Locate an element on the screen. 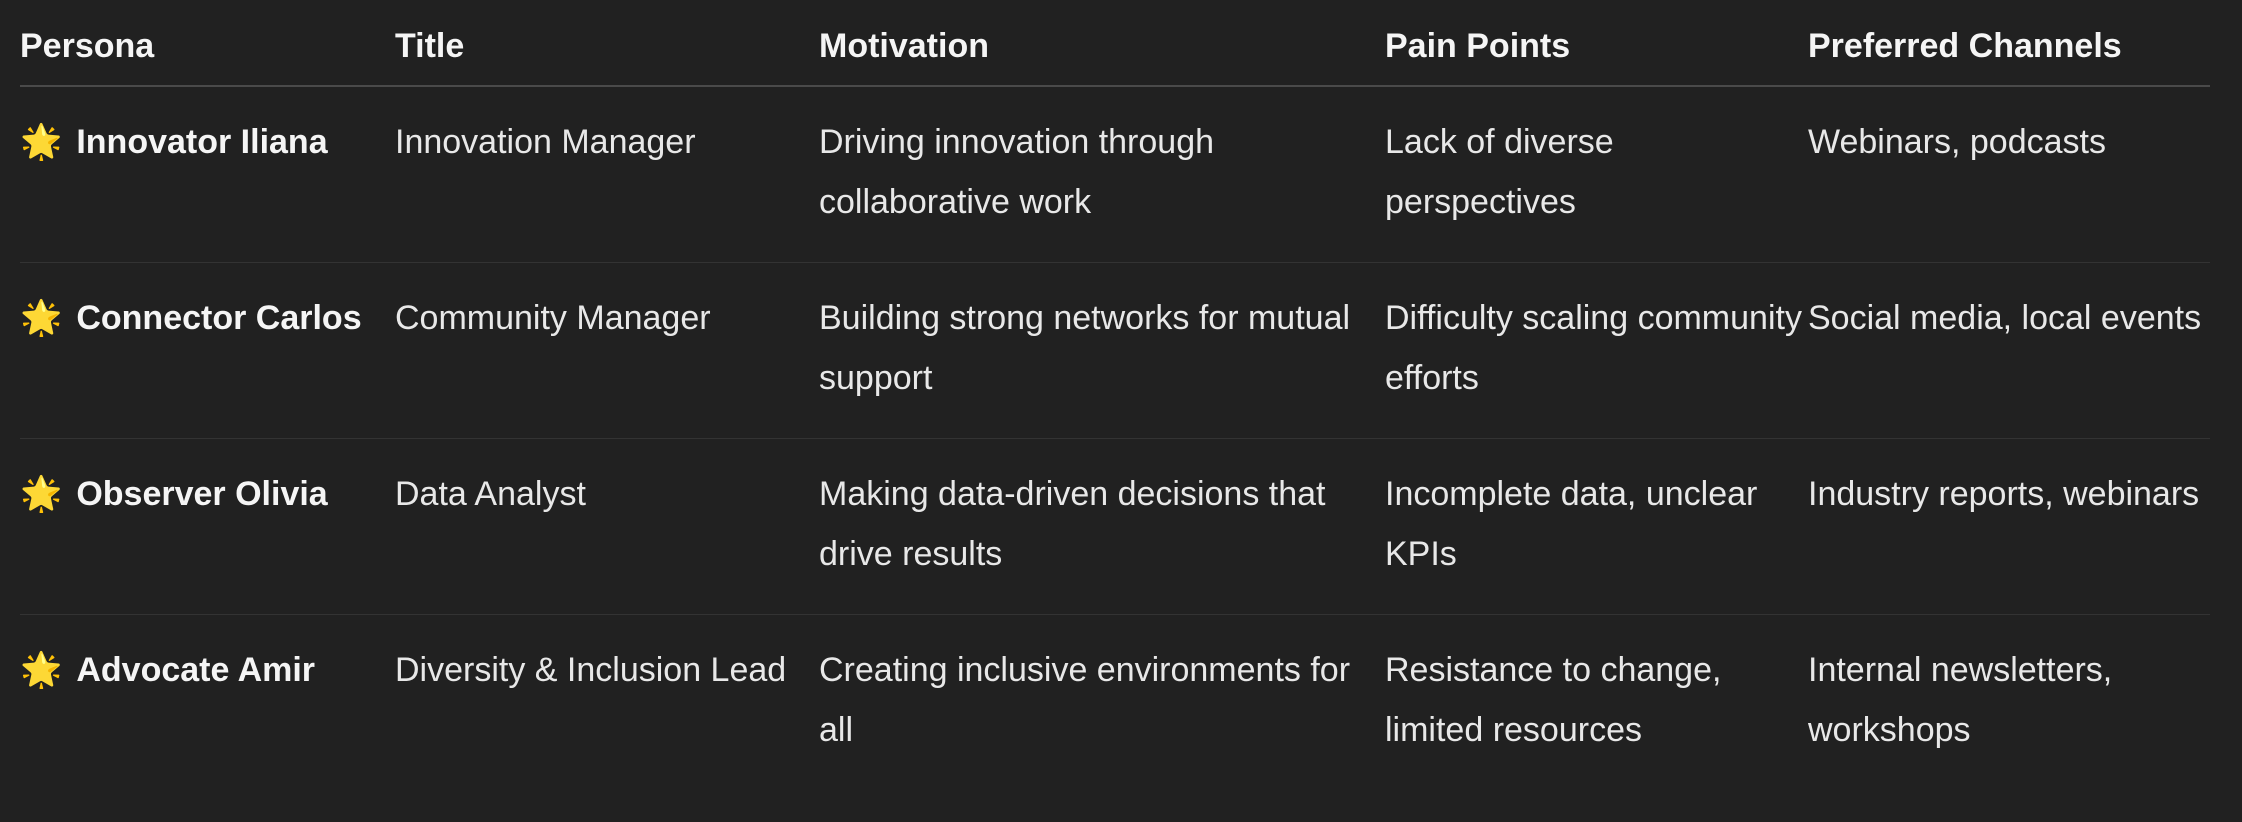  persona-name: Innovator Iliana is located at coordinates (202, 142).